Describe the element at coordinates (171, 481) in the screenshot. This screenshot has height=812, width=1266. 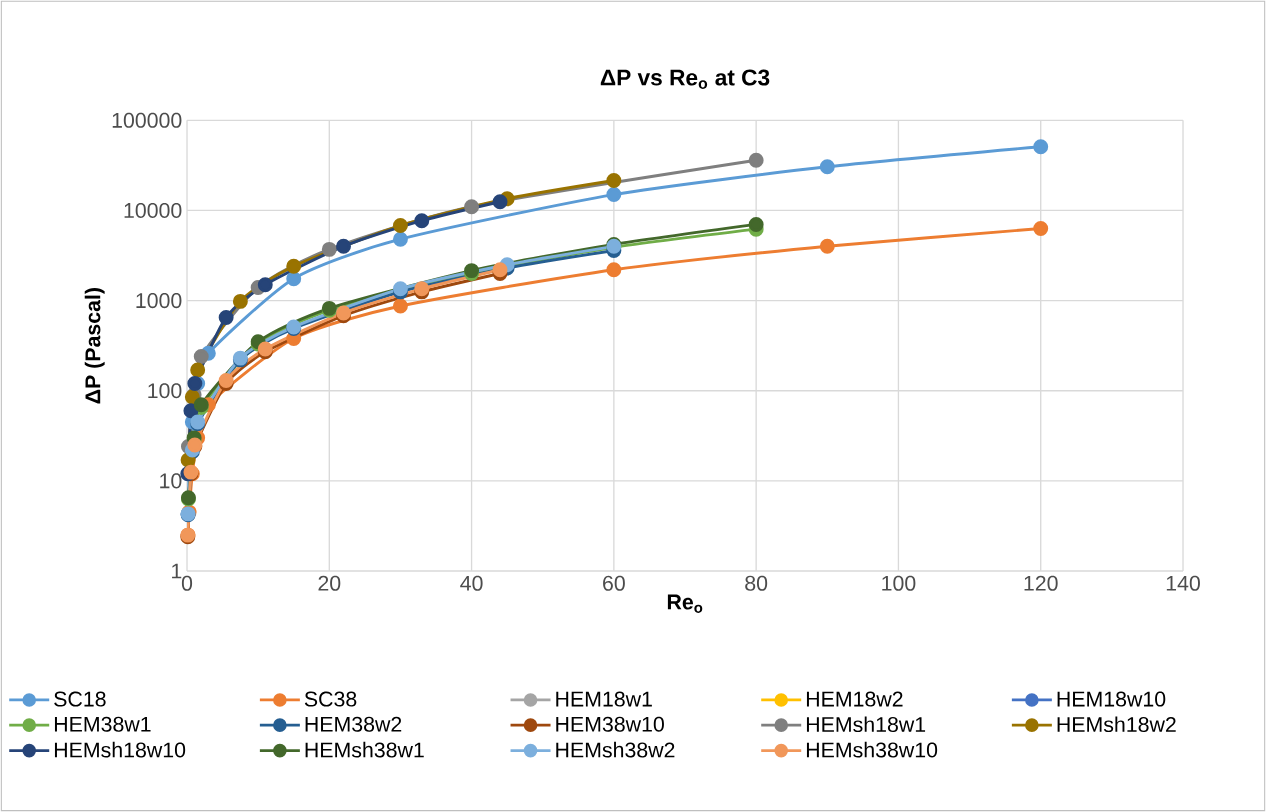
I see `y-tick-label: 10` at that location.